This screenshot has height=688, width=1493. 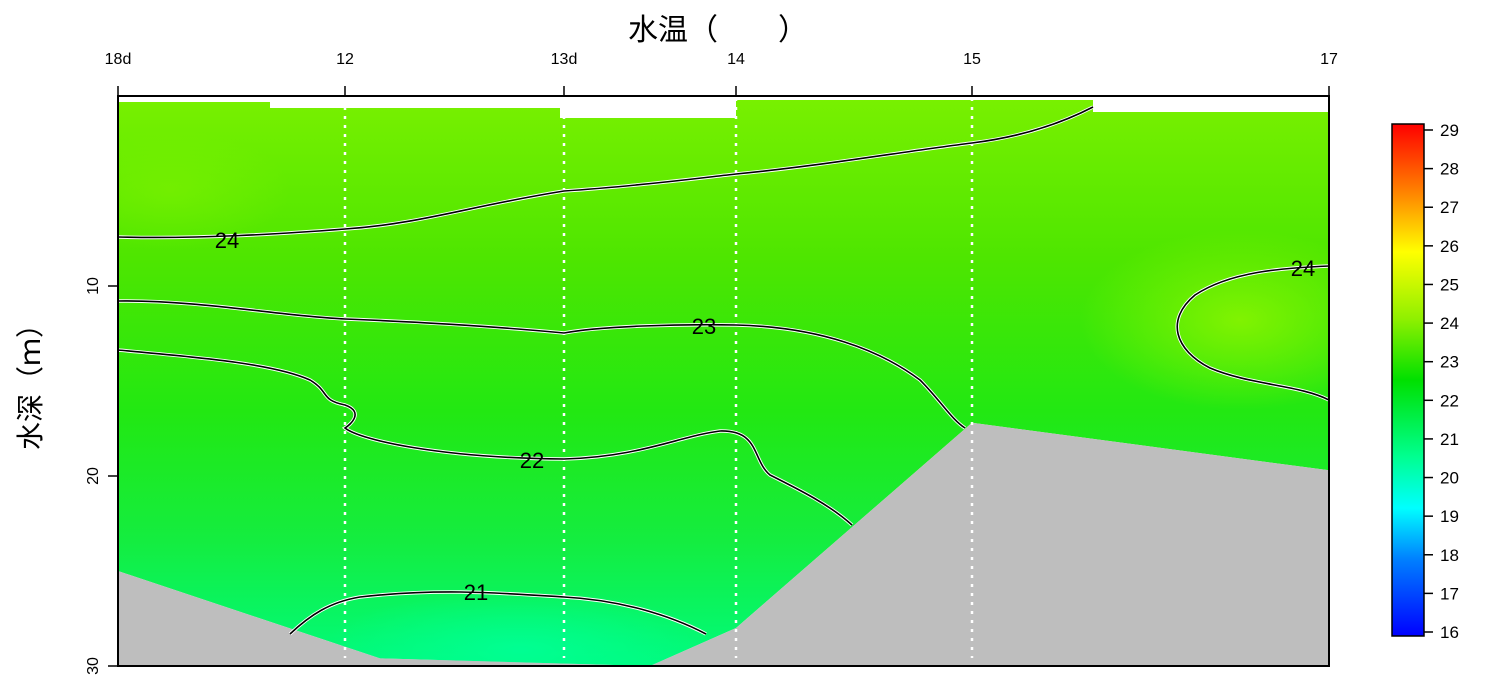 What do you see at coordinates (93, 476) in the screenshot?
I see `y-tick-label: 20` at bounding box center [93, 476].